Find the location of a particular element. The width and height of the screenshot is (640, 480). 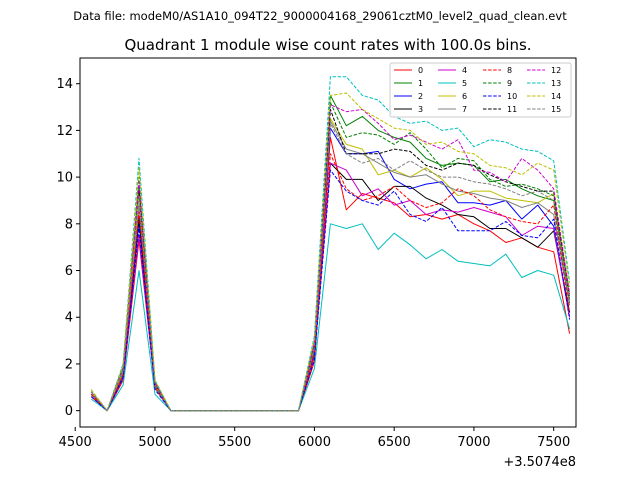

legend-label-5: 5 is located at coordinates (464, 83).